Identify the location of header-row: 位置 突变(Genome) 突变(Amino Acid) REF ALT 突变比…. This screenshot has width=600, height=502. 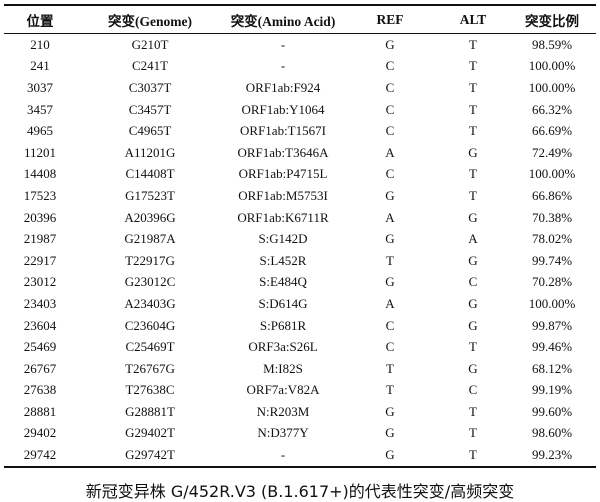
(300, 19).